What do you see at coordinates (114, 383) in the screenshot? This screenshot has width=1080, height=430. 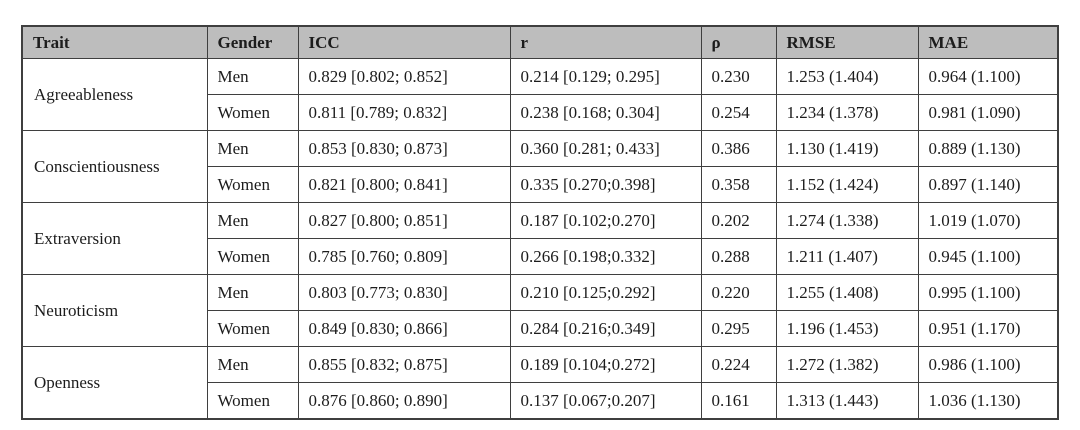 I see `trait-cell: Openness` at bounding box center [114, 383].